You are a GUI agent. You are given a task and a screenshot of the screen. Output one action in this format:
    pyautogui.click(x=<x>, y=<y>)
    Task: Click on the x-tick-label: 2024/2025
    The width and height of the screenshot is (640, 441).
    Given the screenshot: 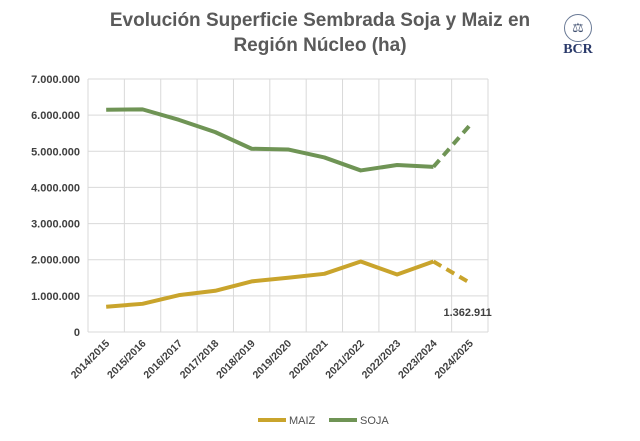 What is the action you would take?
    pyautogui.click(x=454, y=360)
    